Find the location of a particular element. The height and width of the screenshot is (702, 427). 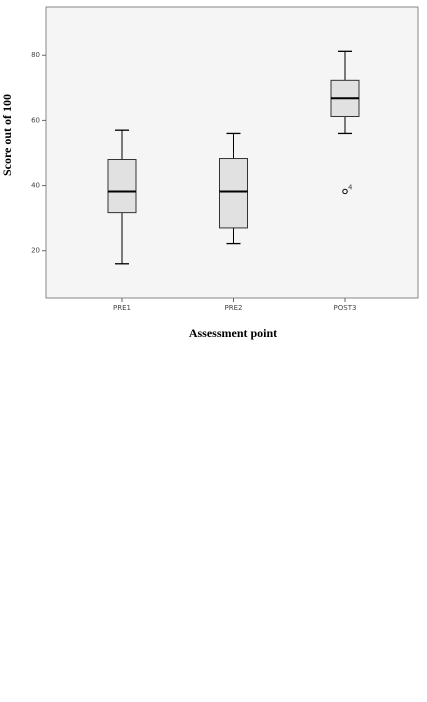

y-tick-label: 60 is located at coordinates (35, 120).